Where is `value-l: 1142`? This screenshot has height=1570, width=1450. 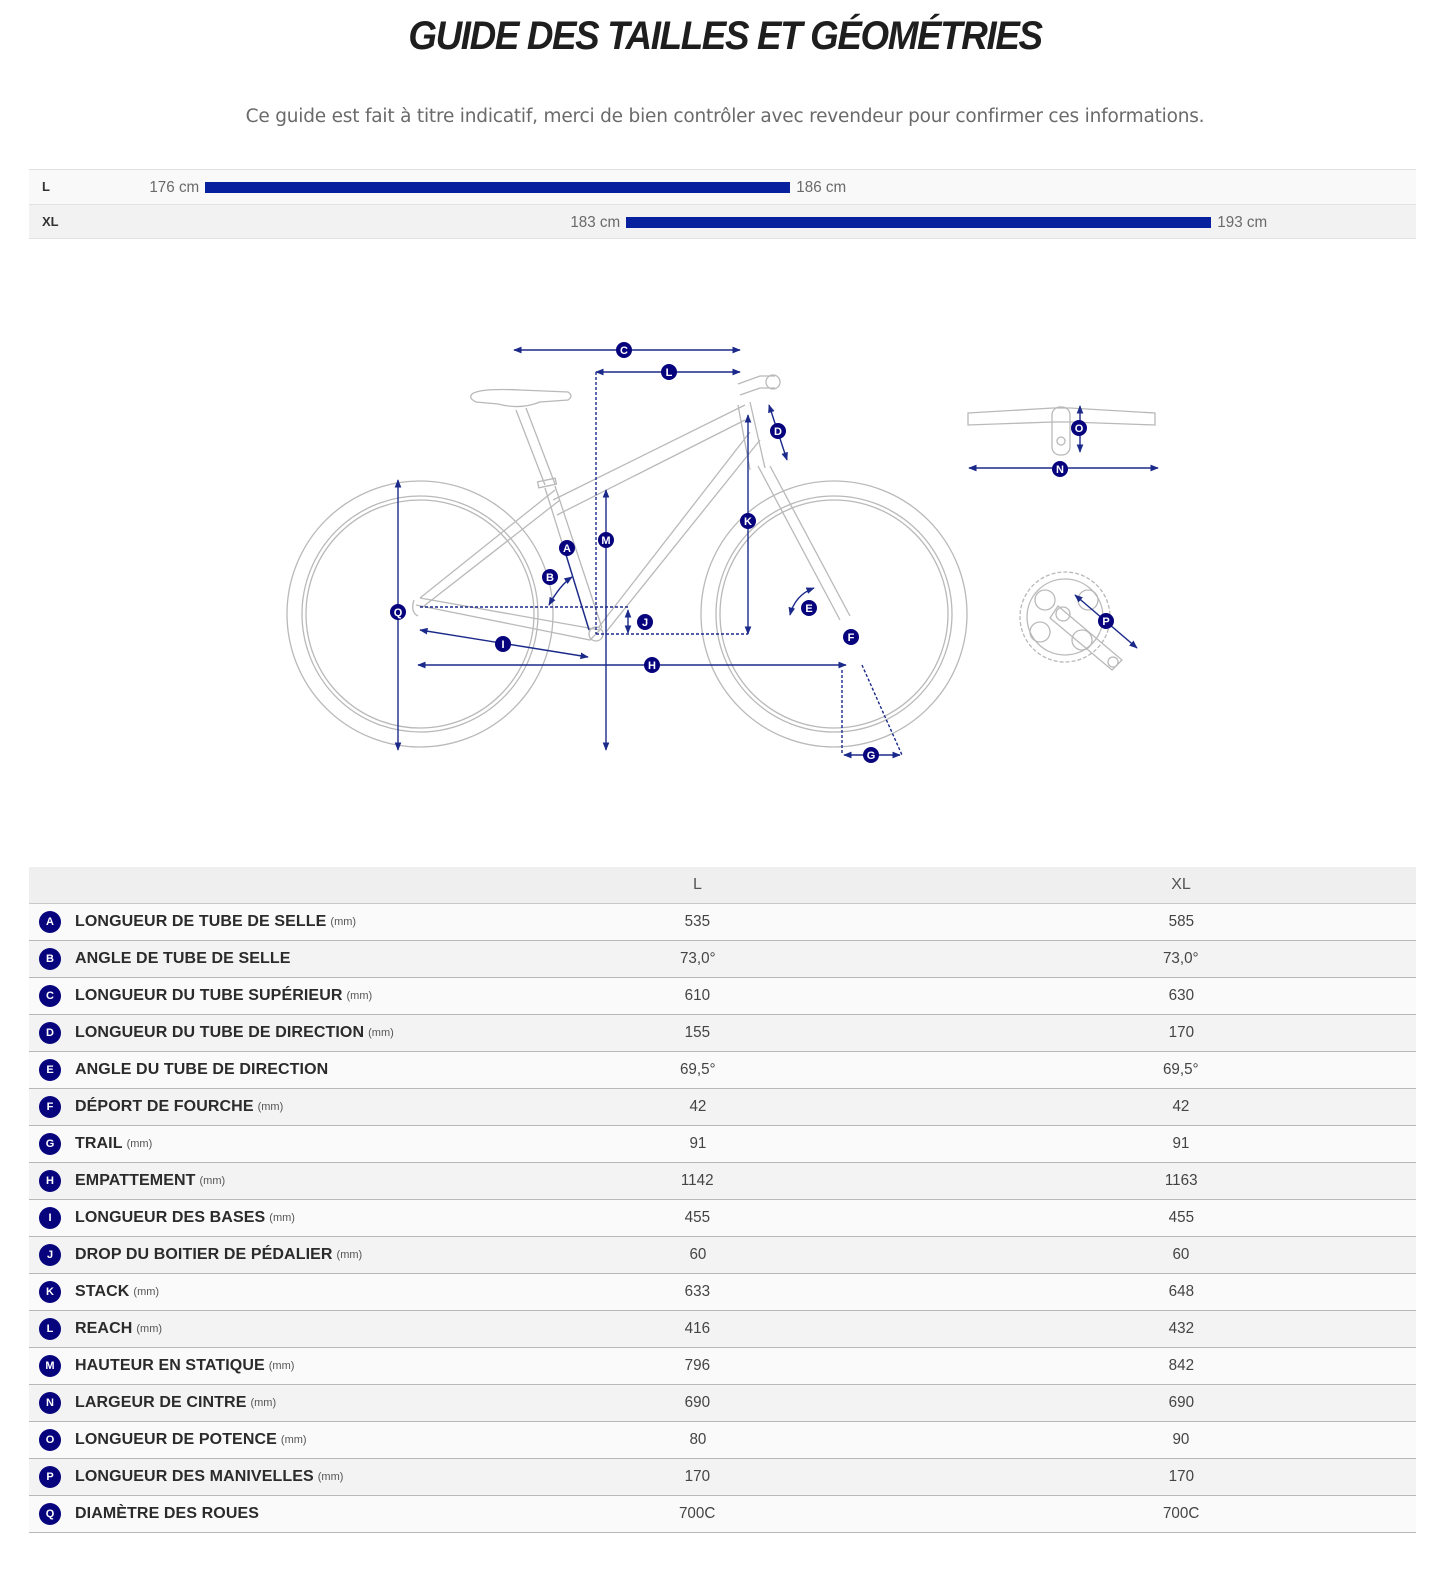
value-l: 1142 is located at coordinates (697, 1180).